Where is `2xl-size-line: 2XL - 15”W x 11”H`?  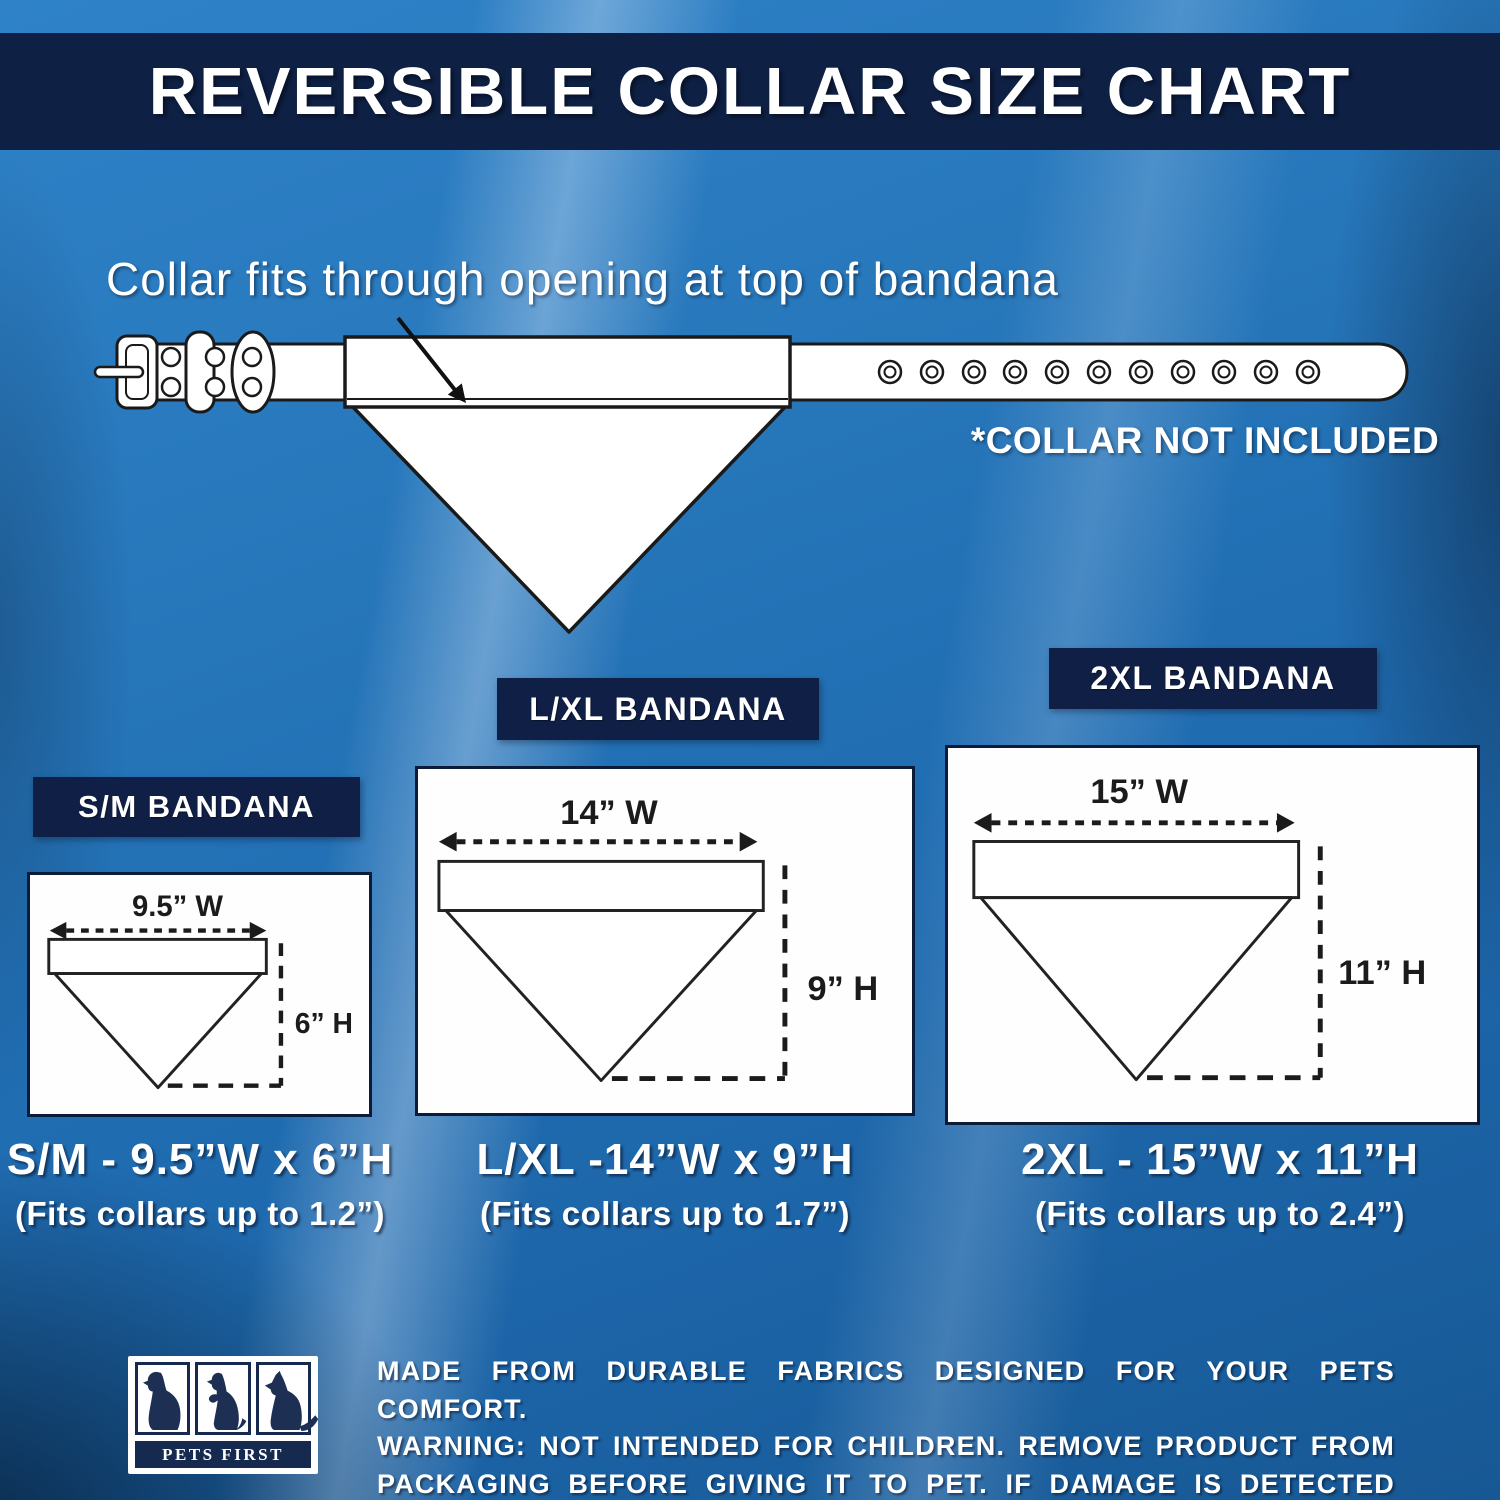 2xl-size-line: 2XL - 15”W x 11”H is located at coordinates (1220, 1159).